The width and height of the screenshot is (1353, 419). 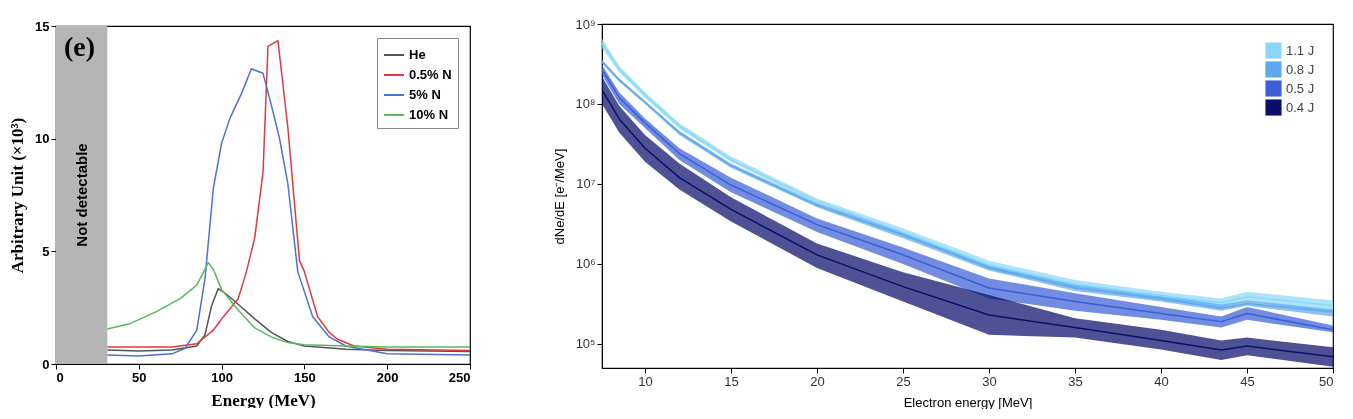 What do you see at coordinates (645, 381) in the screenshot?
I see `x-tick-label: 10` at bounding box center [645, 381].